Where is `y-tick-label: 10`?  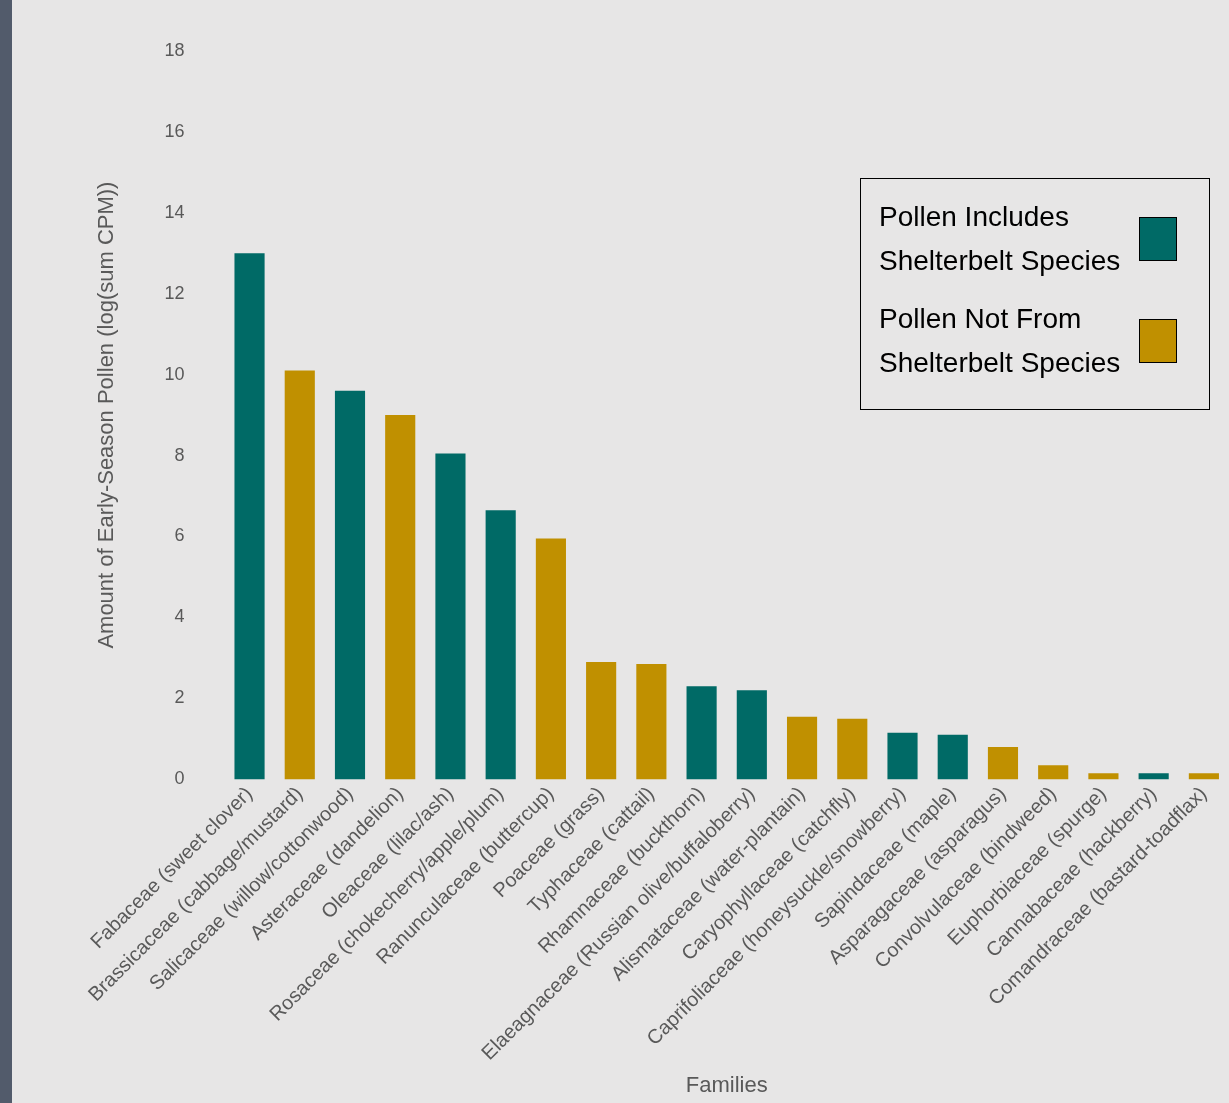
y-tick-label: 10 is located at coordinates (174, 373).